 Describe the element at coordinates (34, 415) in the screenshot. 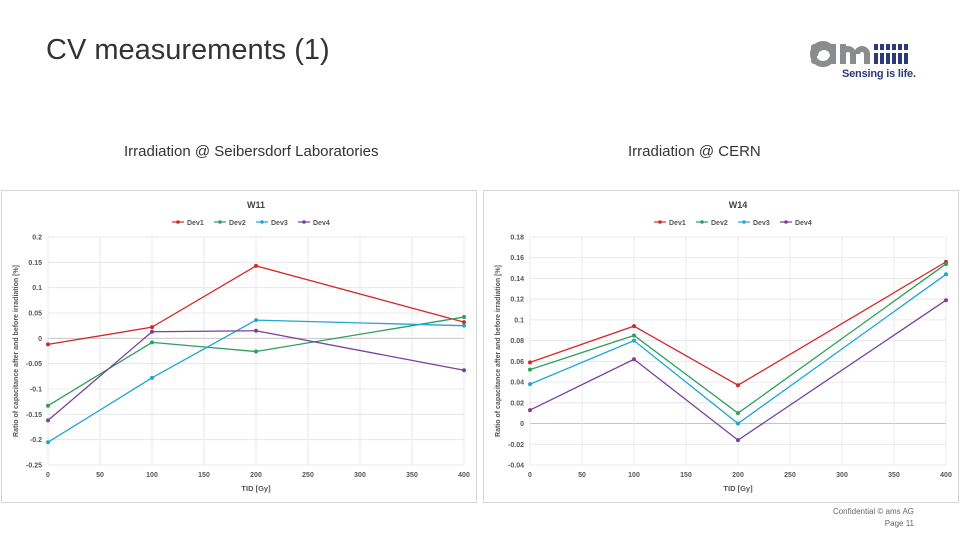

I see `y-tick-label: -0.15` at that location.